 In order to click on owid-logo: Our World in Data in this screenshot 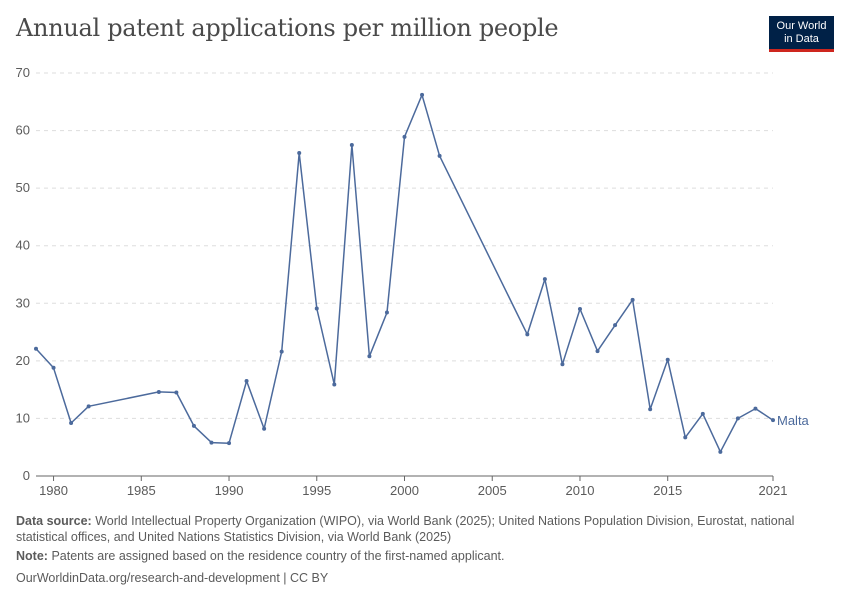, I will do `click(801, 34)`.